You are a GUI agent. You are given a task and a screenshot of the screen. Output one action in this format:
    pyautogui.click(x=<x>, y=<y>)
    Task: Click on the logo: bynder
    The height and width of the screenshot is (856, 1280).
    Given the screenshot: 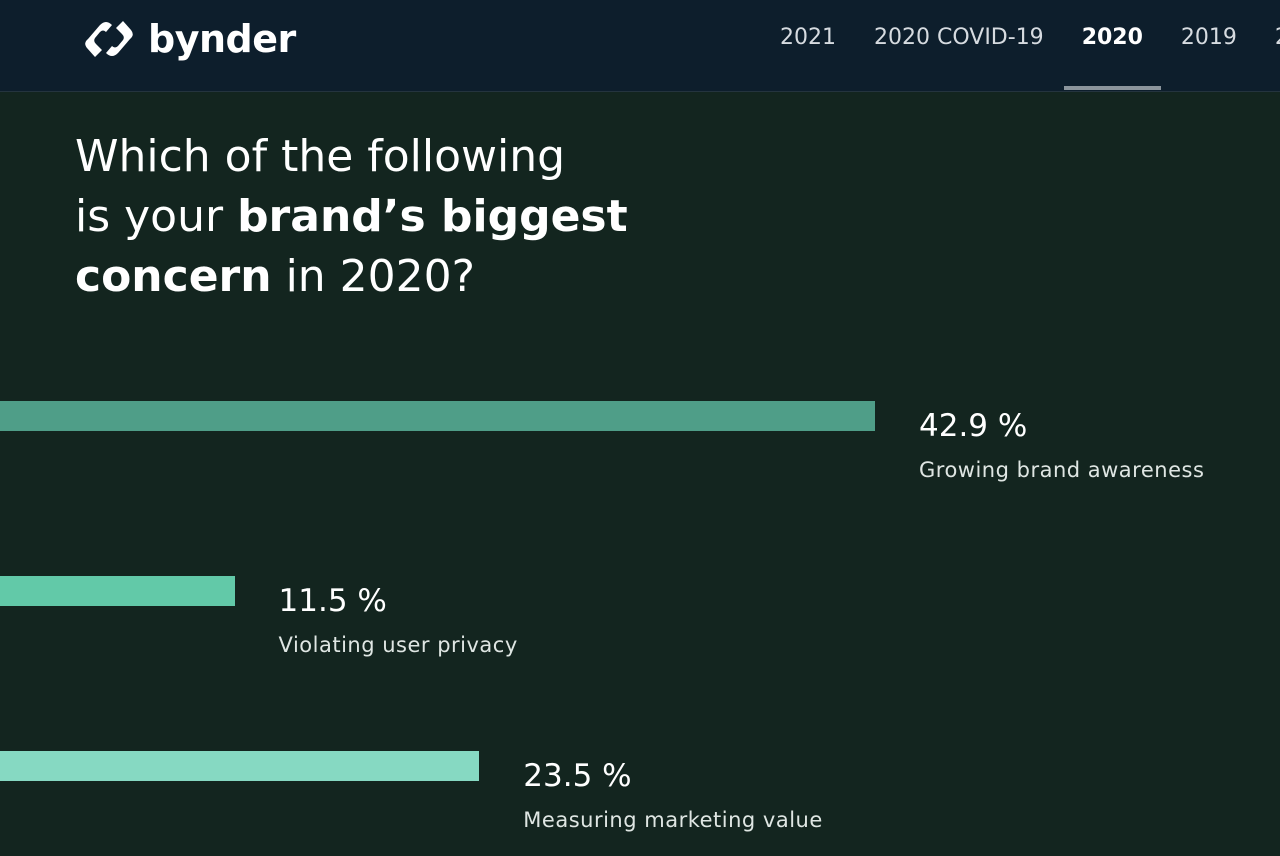 What is the action you would take?
    pyautogui.click(x=188, y=39)
    